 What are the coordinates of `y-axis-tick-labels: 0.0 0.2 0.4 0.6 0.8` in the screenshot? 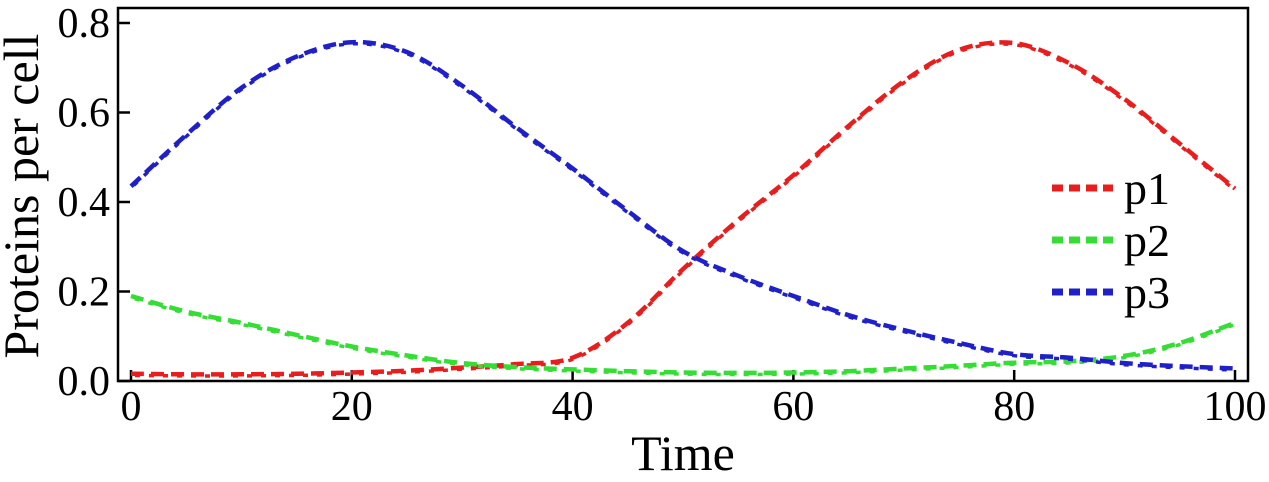 It's located at (84, 203).